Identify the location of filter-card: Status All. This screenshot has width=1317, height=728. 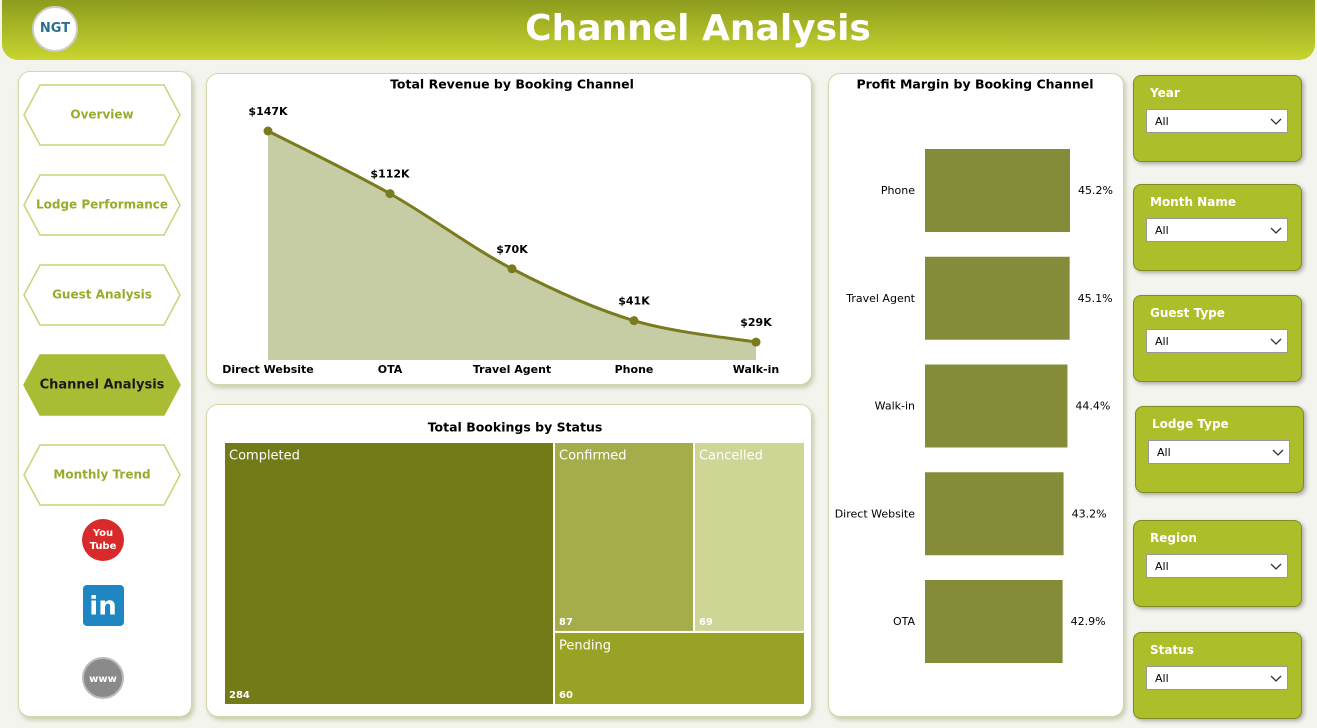
(1217, 675).